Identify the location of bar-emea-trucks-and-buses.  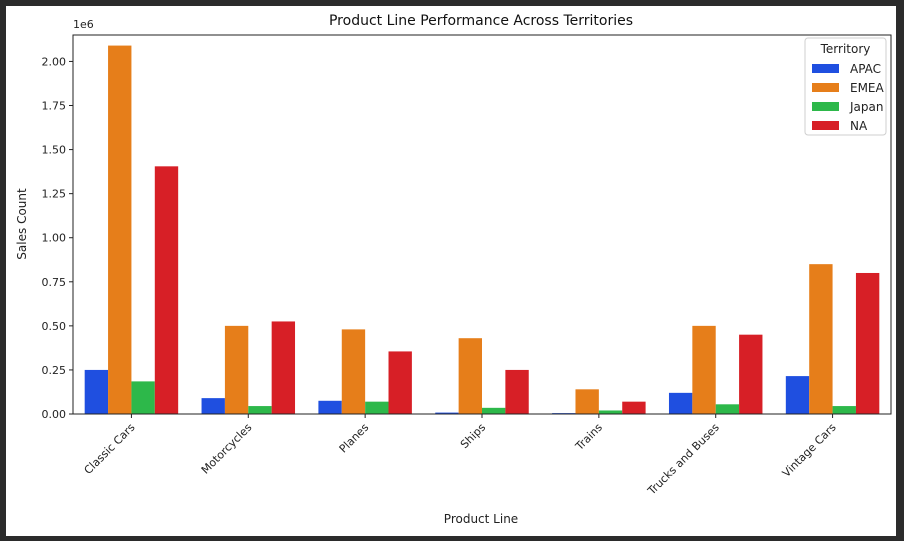
(704, 369).